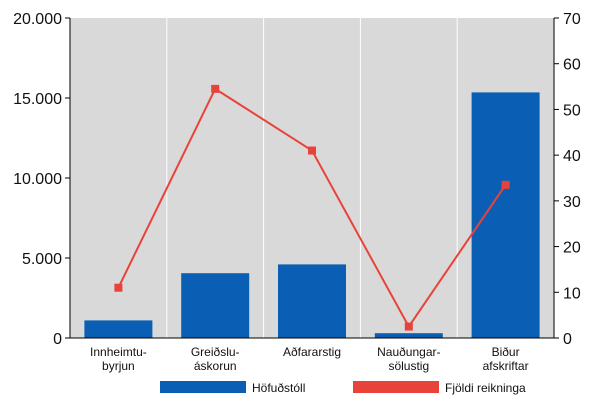  Describe the element at coordinates (408, 352) in the screenshot. I see `category-label-line: Nauðungar-` at that location.